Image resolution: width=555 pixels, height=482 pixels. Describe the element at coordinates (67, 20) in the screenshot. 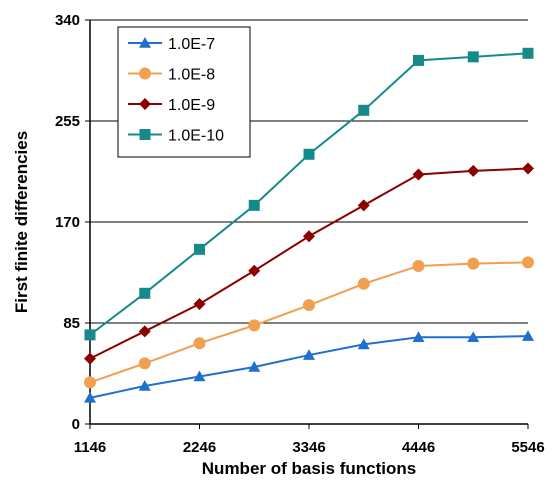

I see `y-tick-label-4: 340` at that location.